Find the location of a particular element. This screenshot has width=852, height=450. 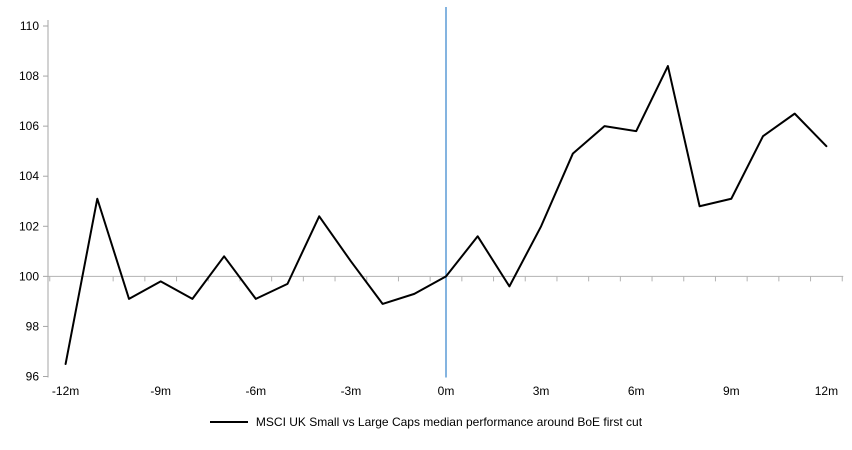

y-tick-label: 110 is located at coordinates (29, 26).